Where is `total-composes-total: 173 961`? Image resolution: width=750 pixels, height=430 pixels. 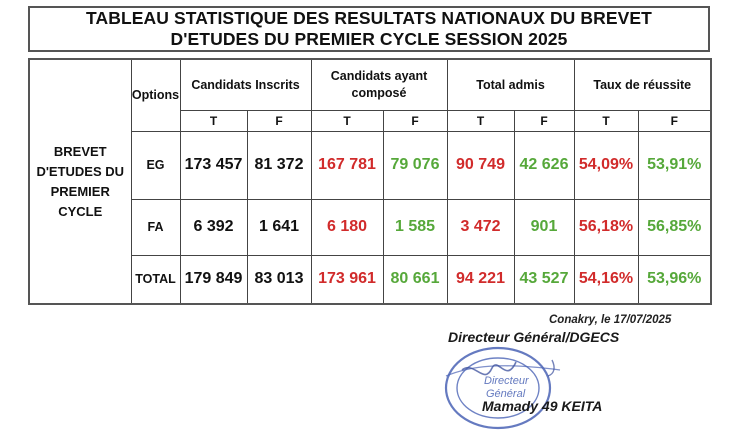
total-composes-total: 173 961 is located at coordinates (347, 279).